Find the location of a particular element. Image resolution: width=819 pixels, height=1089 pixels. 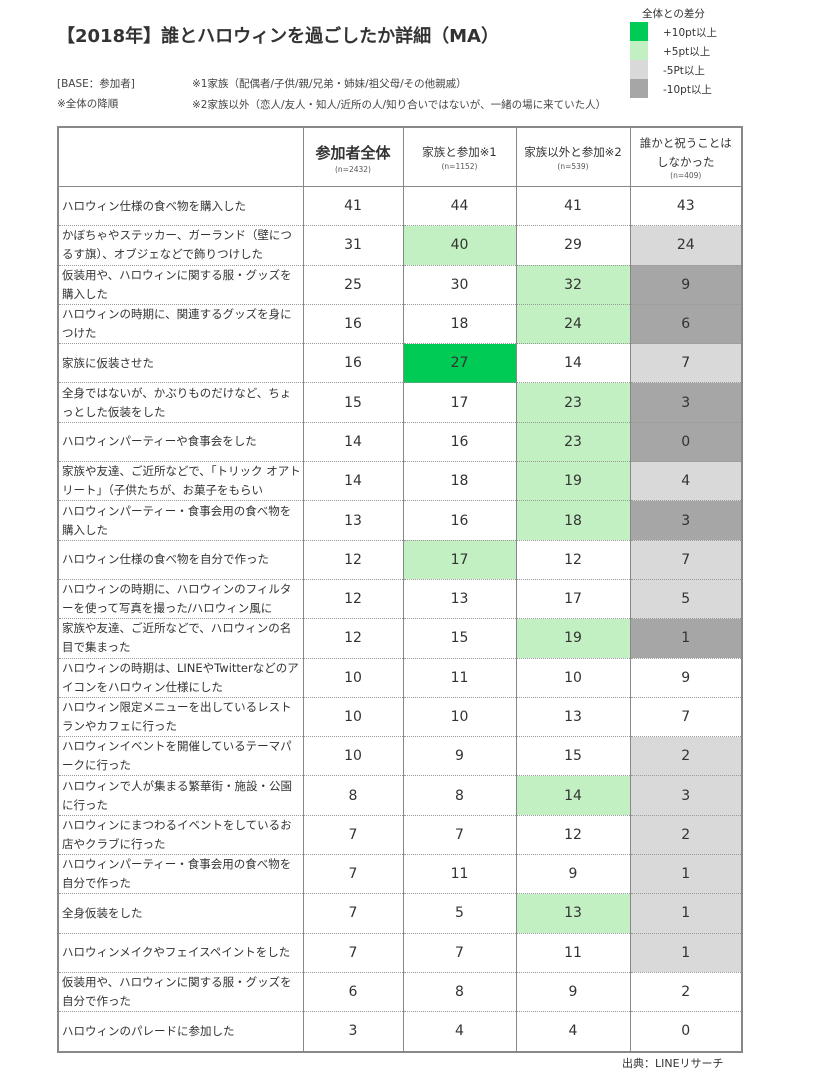

table-row: ハロウィンの時期に、関連するグッズを身につけた 16 18 24 6 is located at coordinates (400, 324).